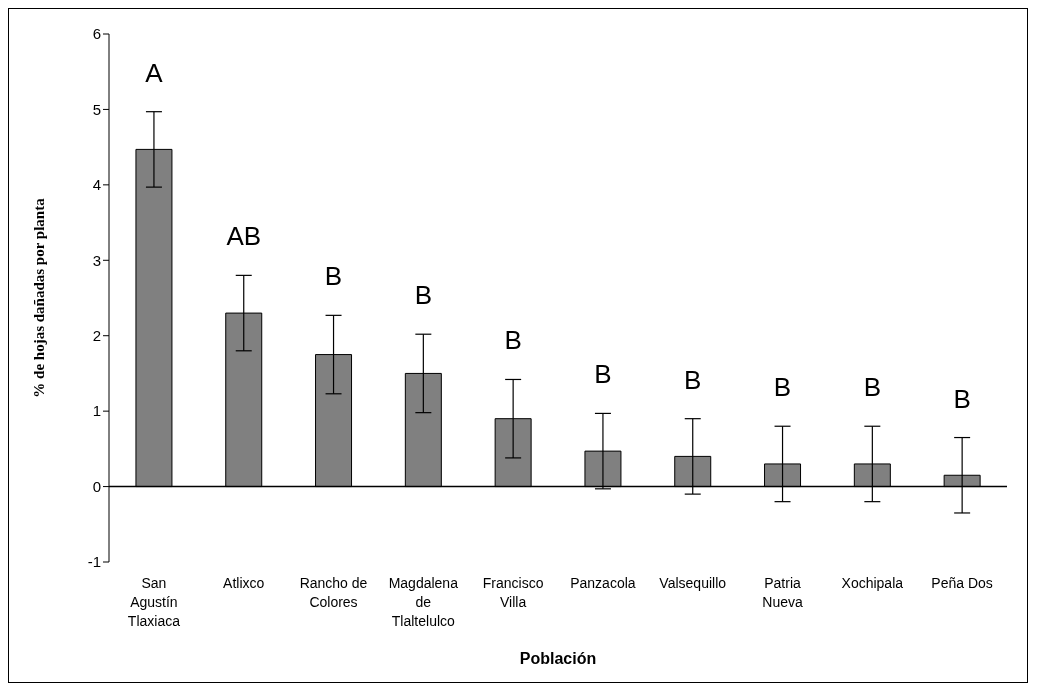  I want to click on x-axis-title: Población, so click(558, 658).